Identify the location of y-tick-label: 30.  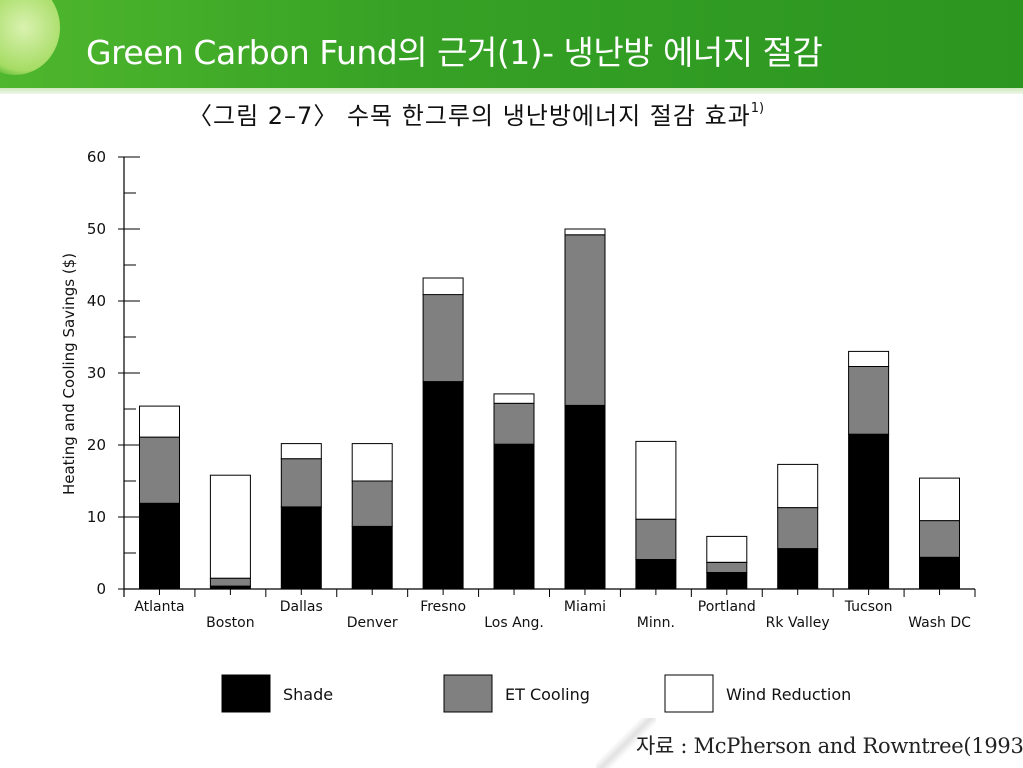
(96, 373).